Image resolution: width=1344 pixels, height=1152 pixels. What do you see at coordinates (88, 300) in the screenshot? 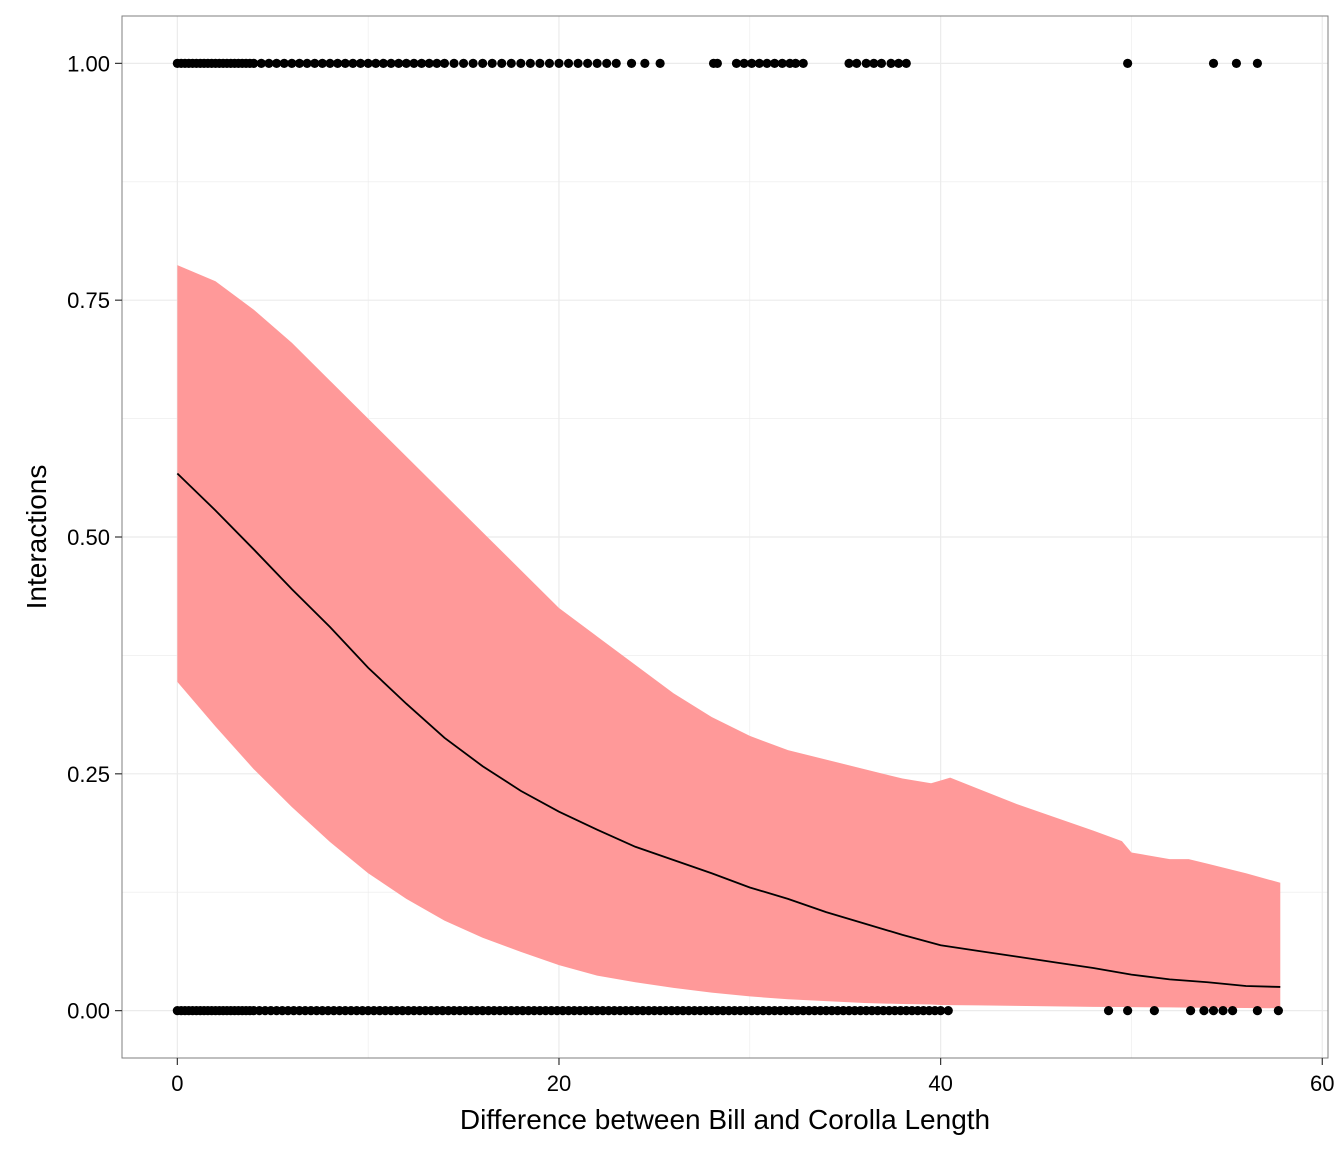
I see `y-tick-label: 0.75` at bounding box center [88, 300].